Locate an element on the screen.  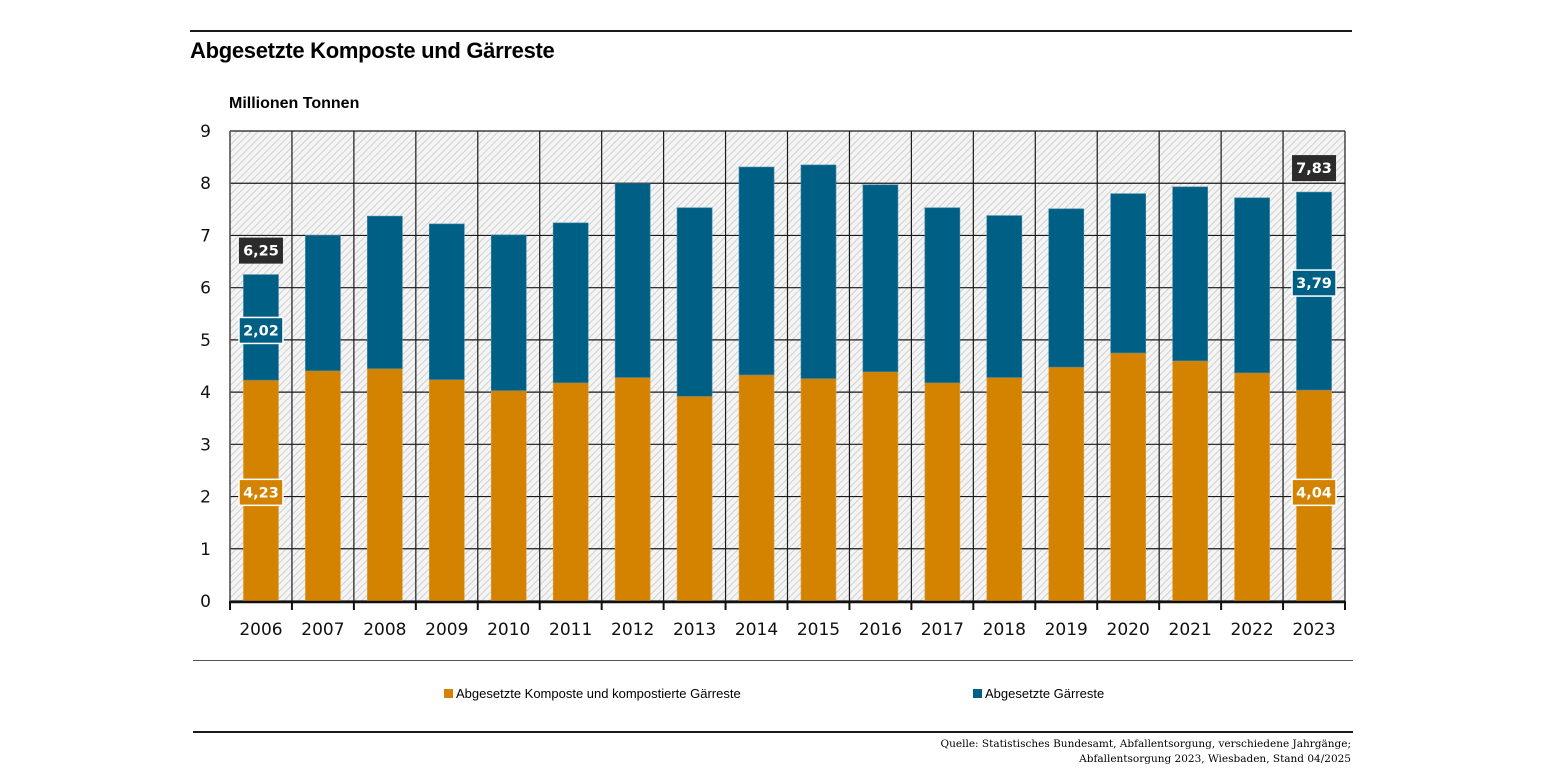
x-tick-label: 2006 is located at coordinates (260, 630).